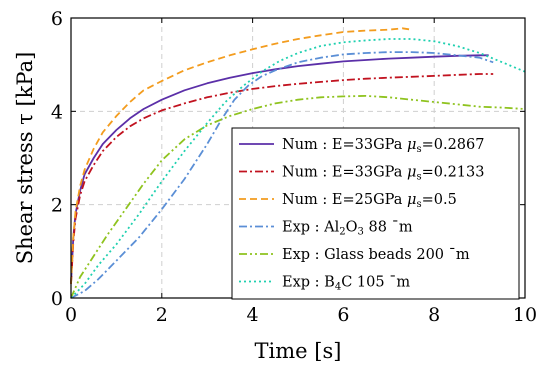  What do you see at coordinates (369, 201) in the screenshot?
I see `legend-label: Num : E=25GPa μs=0.5` at bounding box center [369, 201].